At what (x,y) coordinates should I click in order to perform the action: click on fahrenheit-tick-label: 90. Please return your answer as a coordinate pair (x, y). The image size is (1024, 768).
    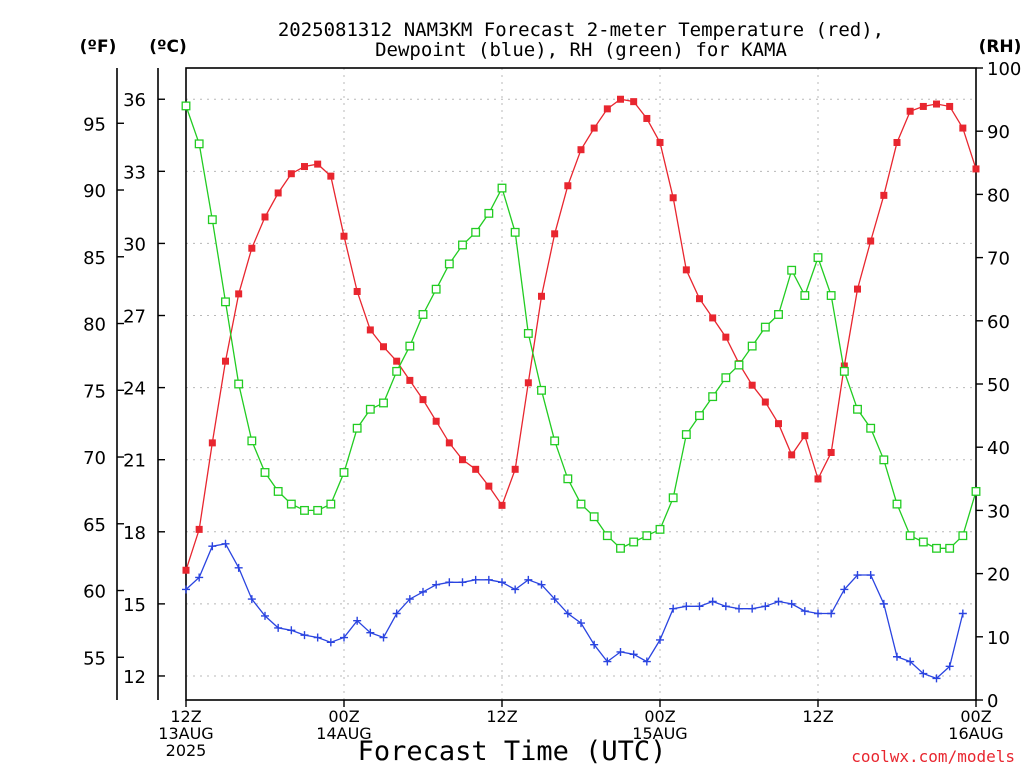
    Looking at the image, I should click on (94, 191).